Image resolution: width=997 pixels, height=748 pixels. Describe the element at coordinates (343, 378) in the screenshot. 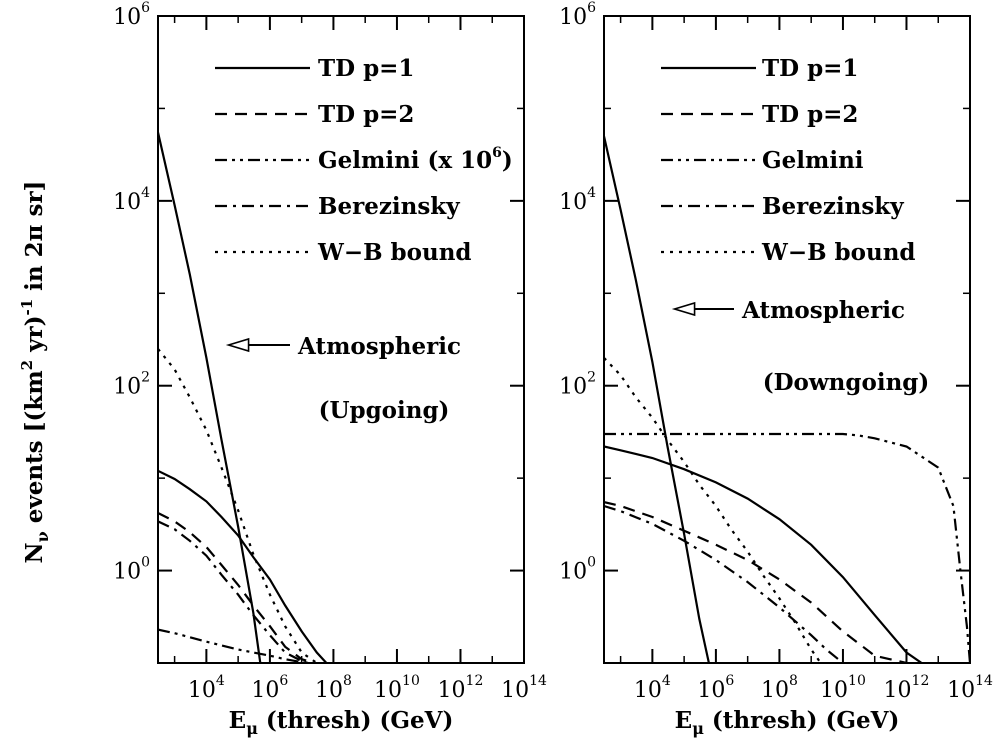

I see `annotations: (Upgoing) Atmospheric` at that location.